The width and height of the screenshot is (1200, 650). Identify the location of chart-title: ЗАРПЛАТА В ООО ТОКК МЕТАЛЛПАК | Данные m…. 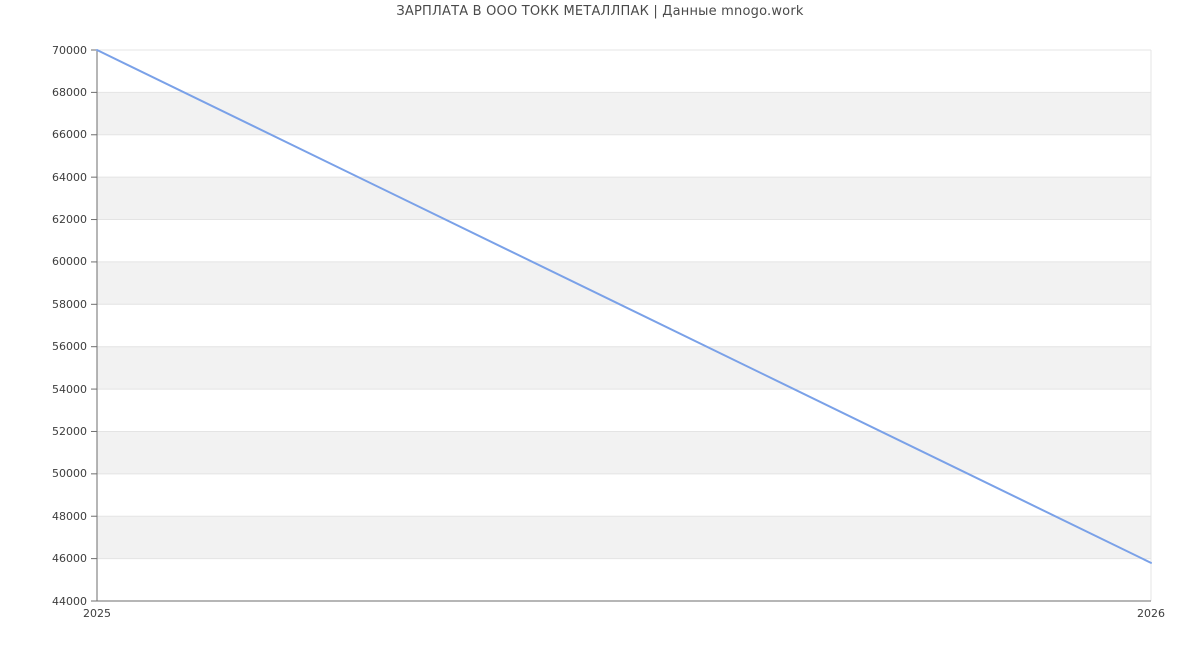
(600, 11).